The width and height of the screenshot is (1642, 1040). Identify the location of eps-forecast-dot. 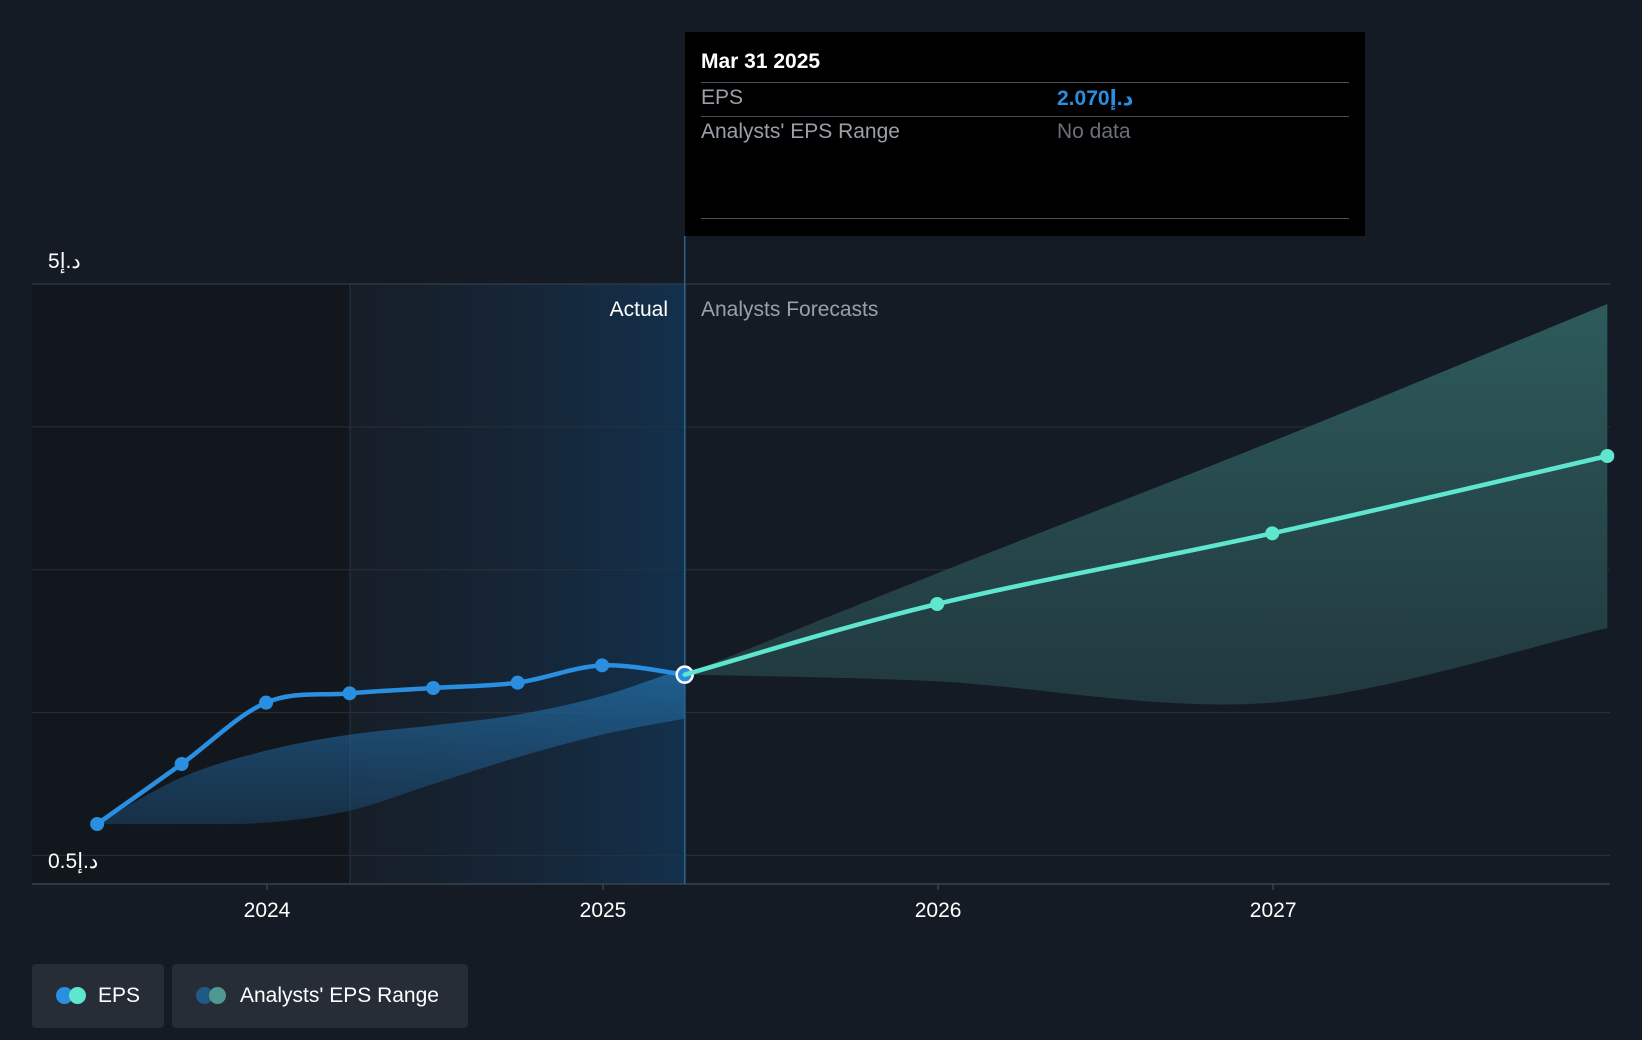
(77, 995).